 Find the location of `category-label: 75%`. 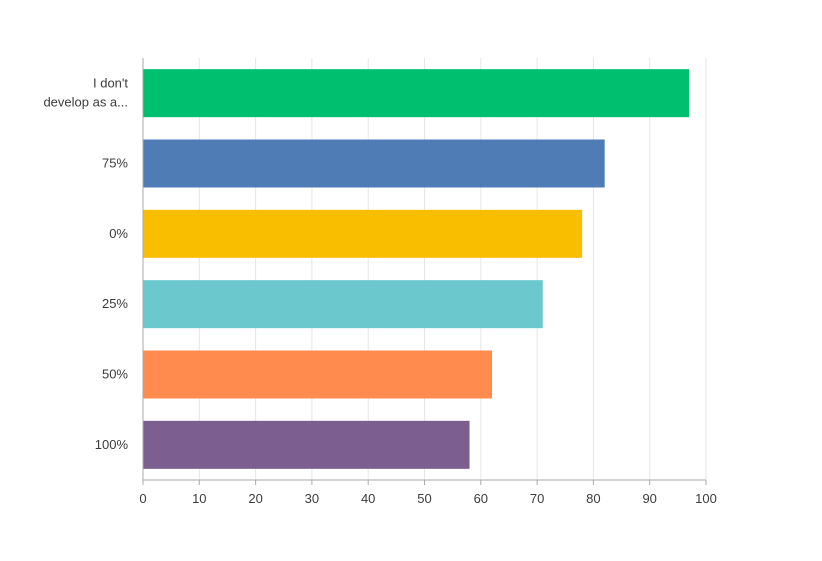

category-label: 75% is located at coordinates (115, 163).